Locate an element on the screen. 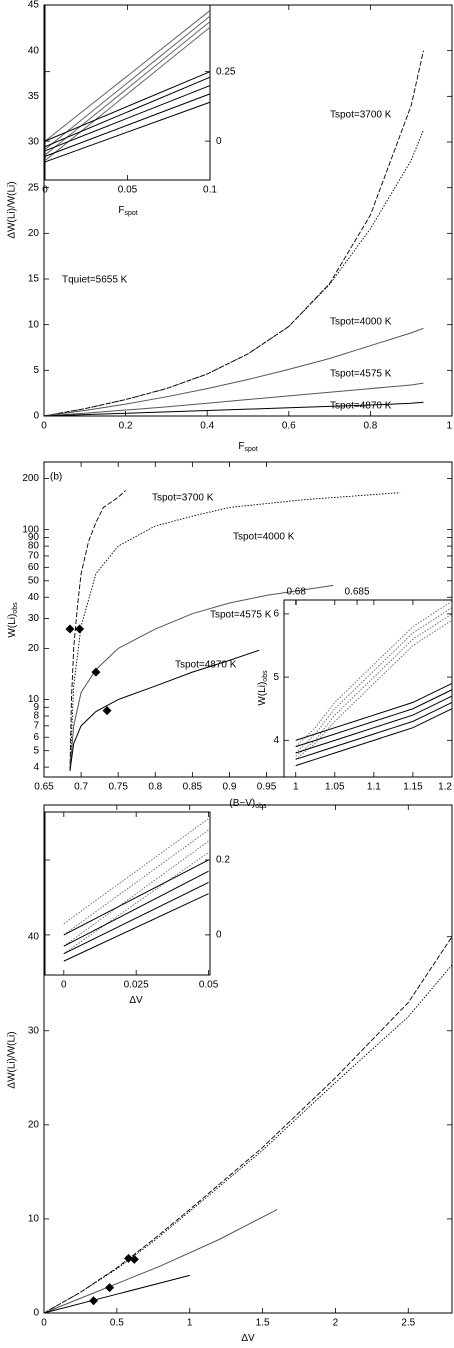 This screenshot has height=1348, width=454. x-tick-label: 0.025 is located at coordinates (136, 985).